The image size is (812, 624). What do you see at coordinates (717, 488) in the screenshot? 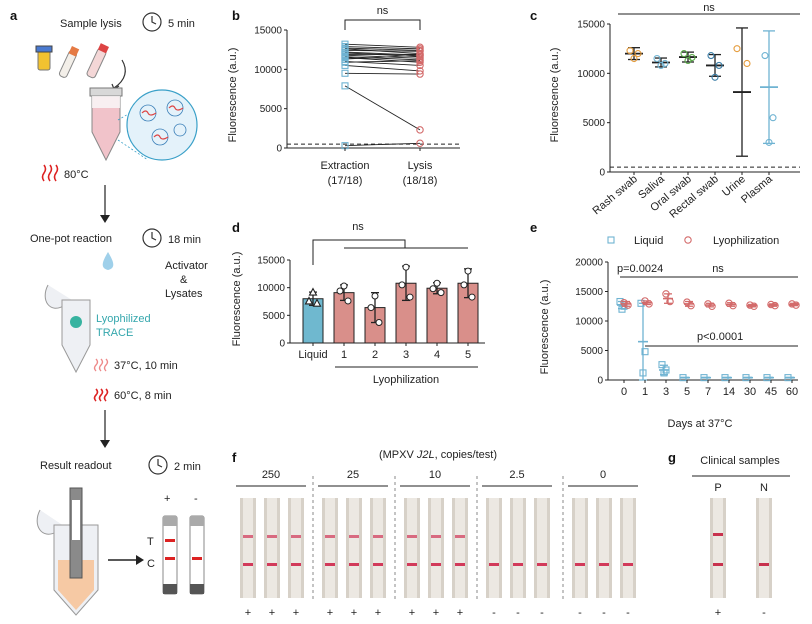
I see `sample-label: P` at bounding box center [717, 488].